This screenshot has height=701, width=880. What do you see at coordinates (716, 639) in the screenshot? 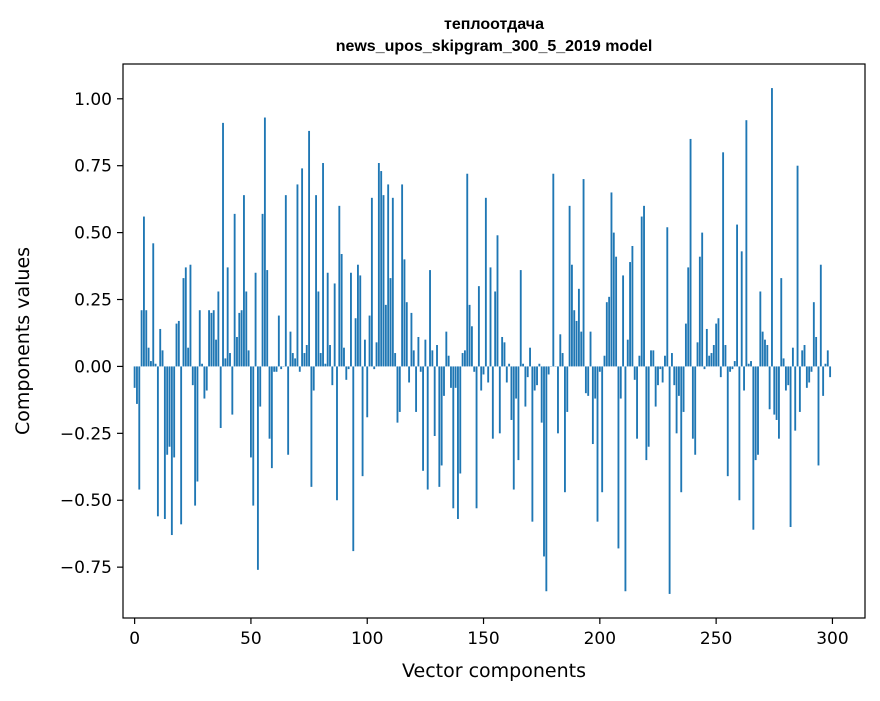
I see `x-tick-label: 250` at bounding box center [716, 639].